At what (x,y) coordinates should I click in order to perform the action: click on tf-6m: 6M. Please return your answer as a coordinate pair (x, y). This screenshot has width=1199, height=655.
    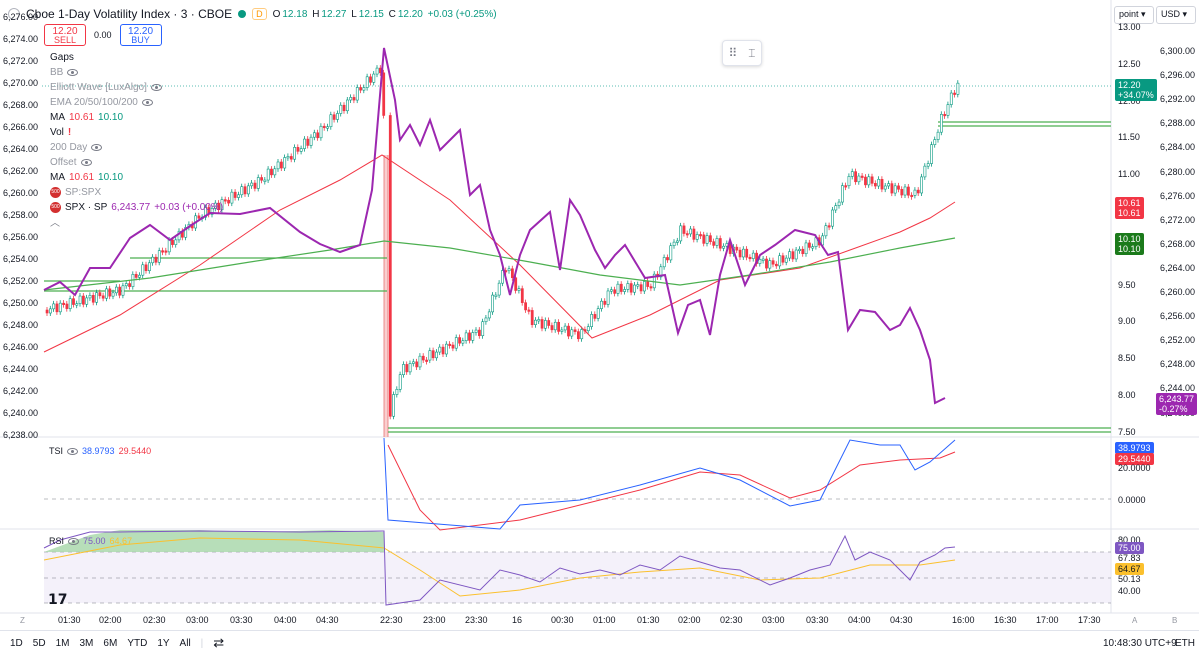
    Looking at the image, I should click on (110, 643).